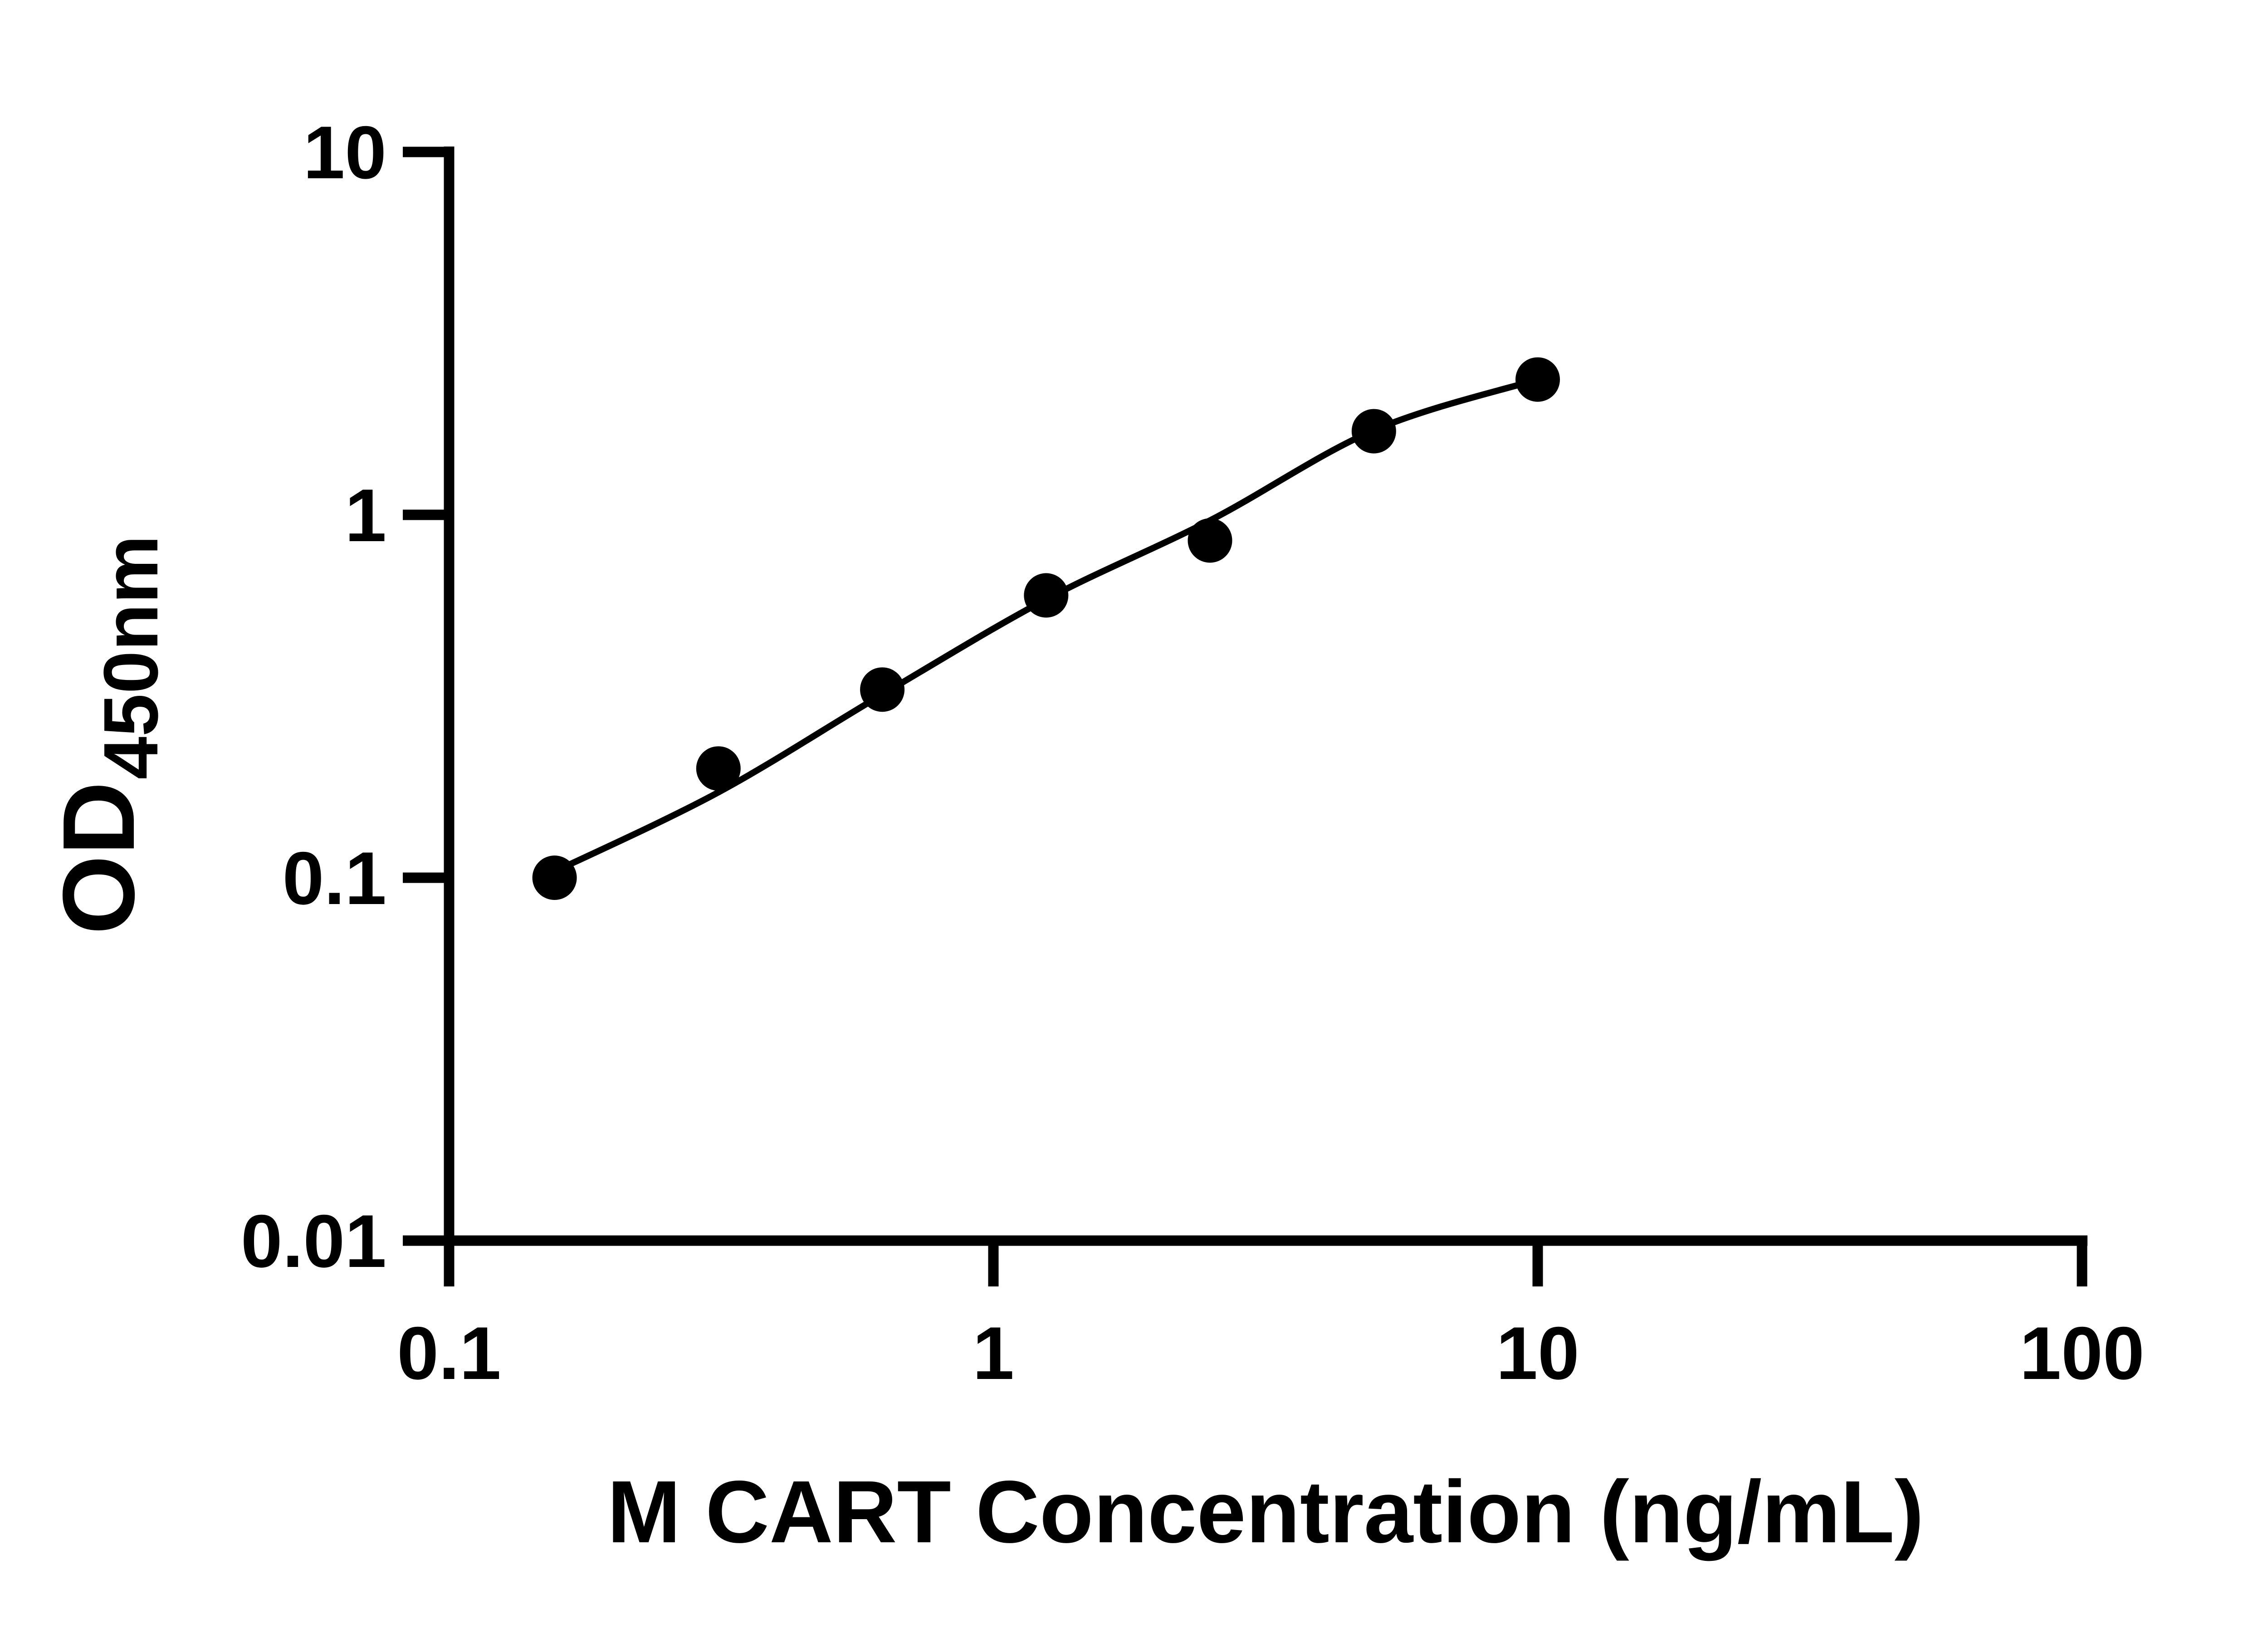  Describe the element at coordinates (366, 515) in the screenshot. I see `y-tick-label-1: 1` at that location.